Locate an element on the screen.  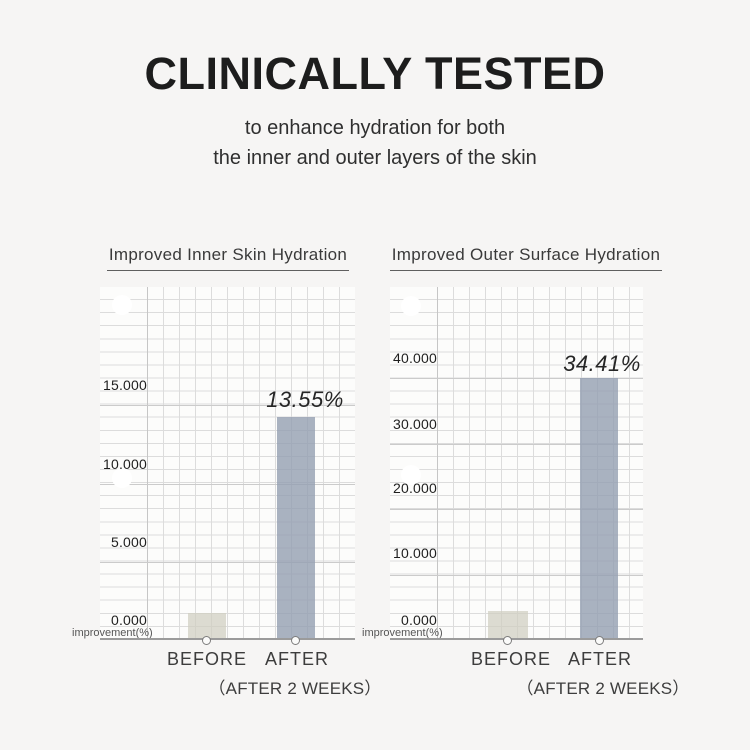
grid-vertical-lines is located at coordinates (251, 463).